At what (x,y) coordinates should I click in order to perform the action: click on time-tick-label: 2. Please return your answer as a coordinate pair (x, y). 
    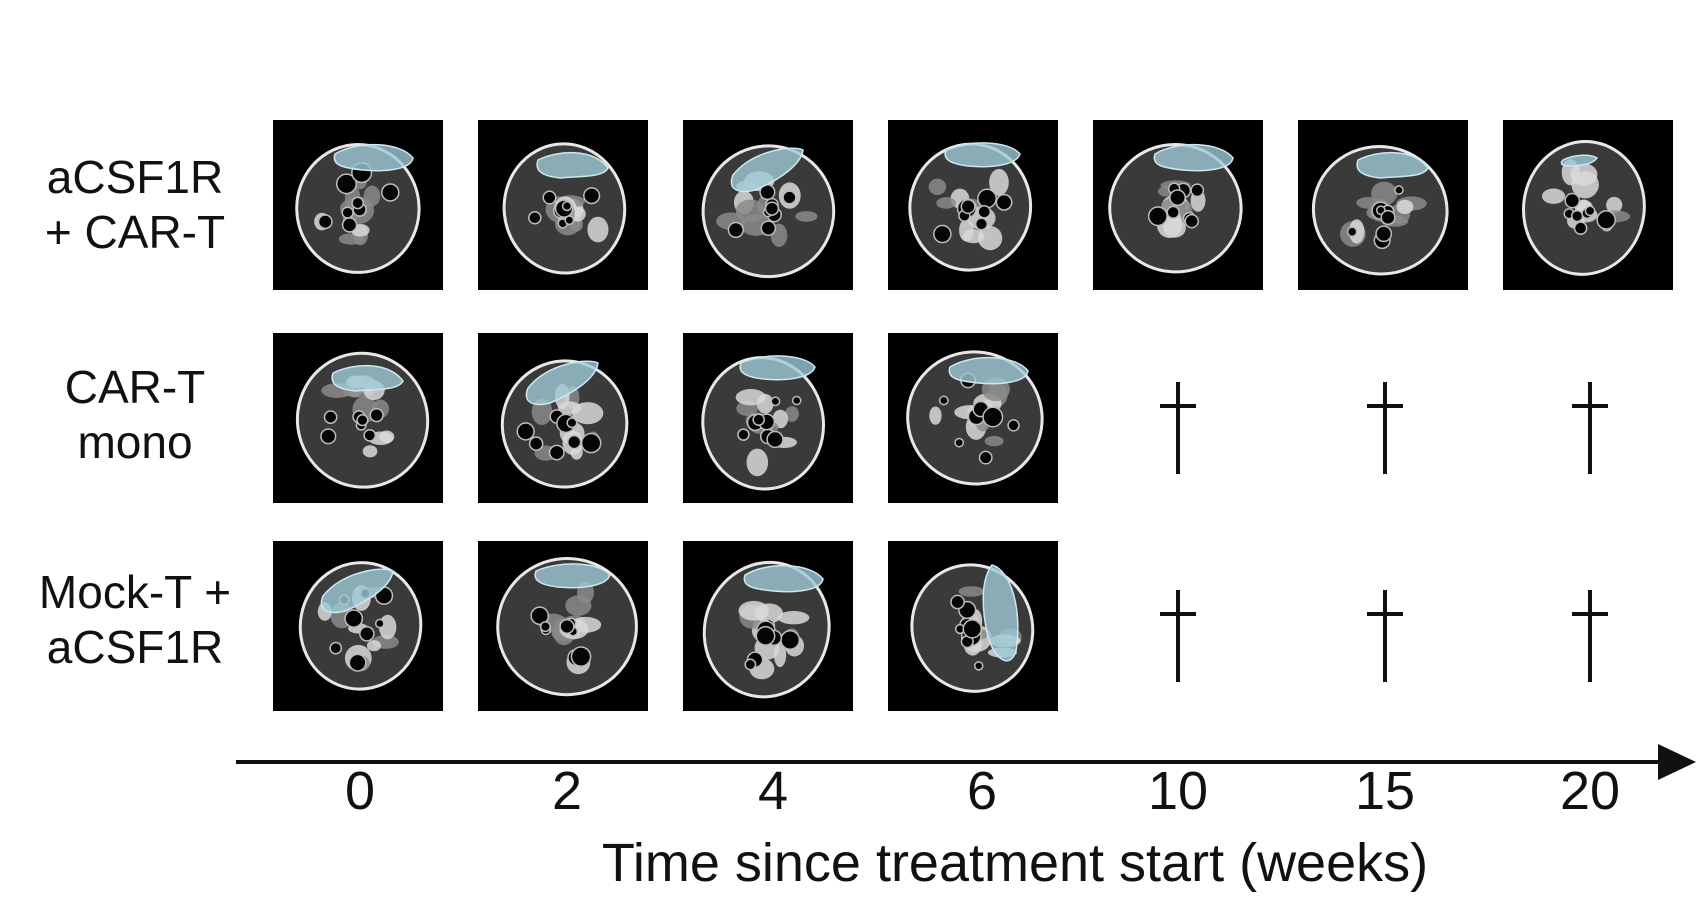
    Looking at the image, I should click on (567, 791).